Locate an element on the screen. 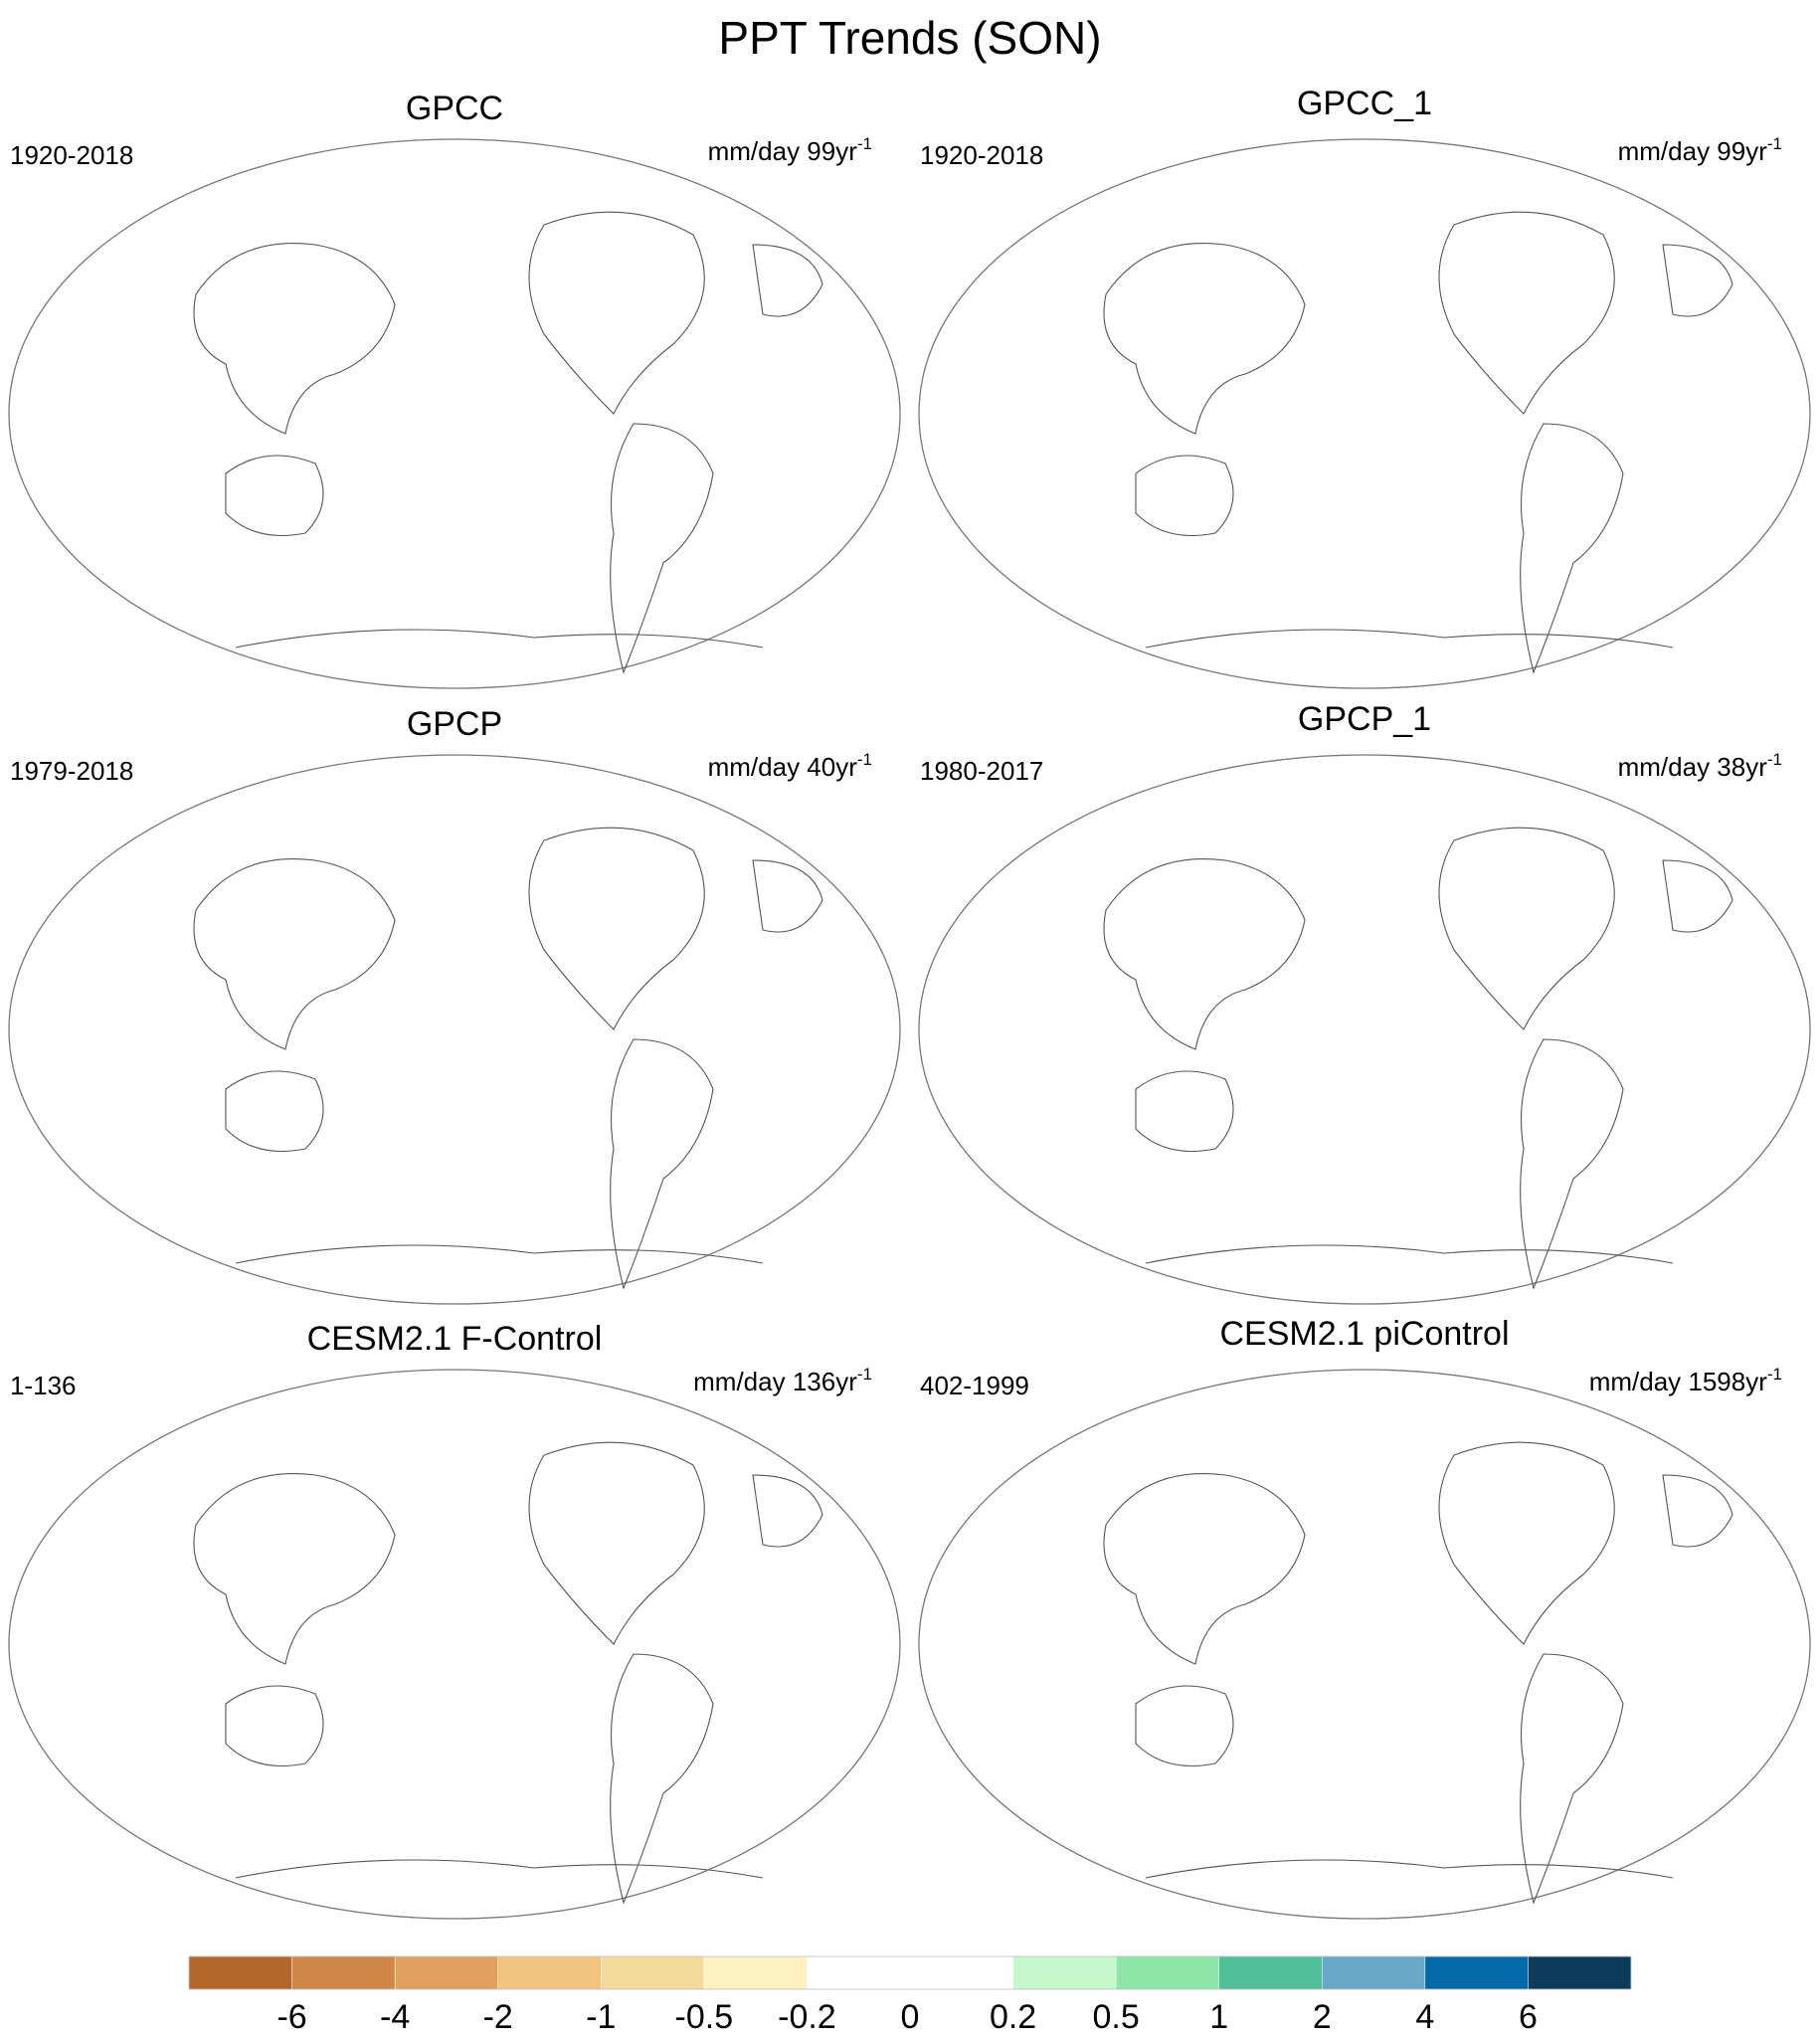 This screenshot has width=1820, height=2038. panel-title: GPCC_1 is located at coordinates (1364, 103).